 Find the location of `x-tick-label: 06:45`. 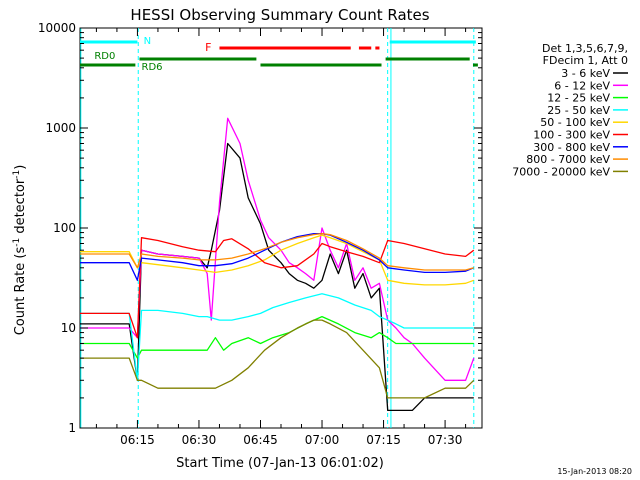

x-tick-label: 06:45 is located at coordinates (260, 440).